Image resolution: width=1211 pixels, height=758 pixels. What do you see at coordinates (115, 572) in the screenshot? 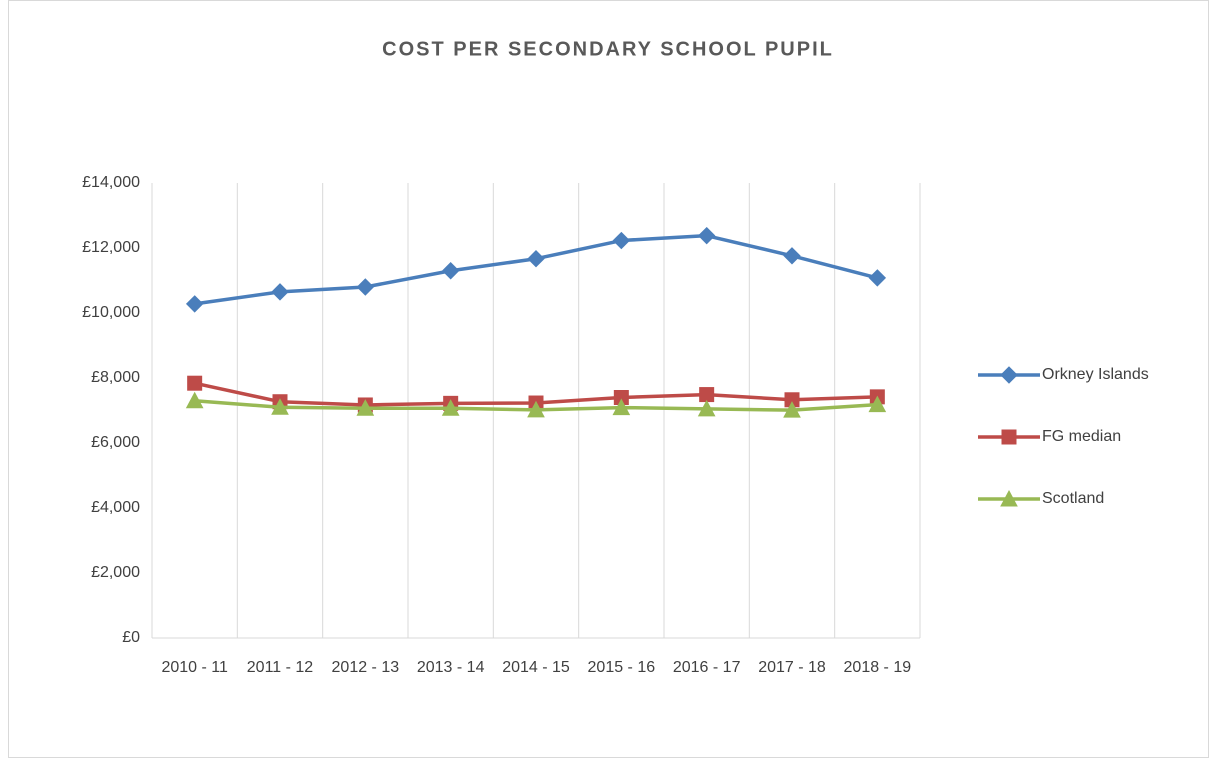
I see `y-tick-label: £2,000` at bounding box center [115, 572].